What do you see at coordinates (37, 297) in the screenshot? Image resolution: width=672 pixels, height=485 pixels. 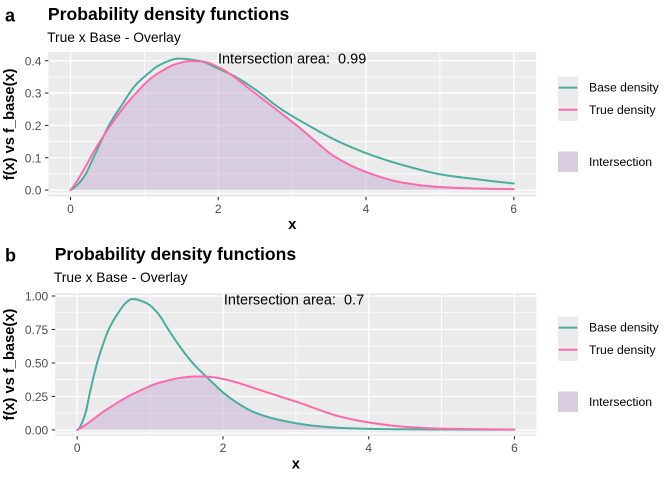 I see `svg-text: 1.00` at bounding box center [37, 297].